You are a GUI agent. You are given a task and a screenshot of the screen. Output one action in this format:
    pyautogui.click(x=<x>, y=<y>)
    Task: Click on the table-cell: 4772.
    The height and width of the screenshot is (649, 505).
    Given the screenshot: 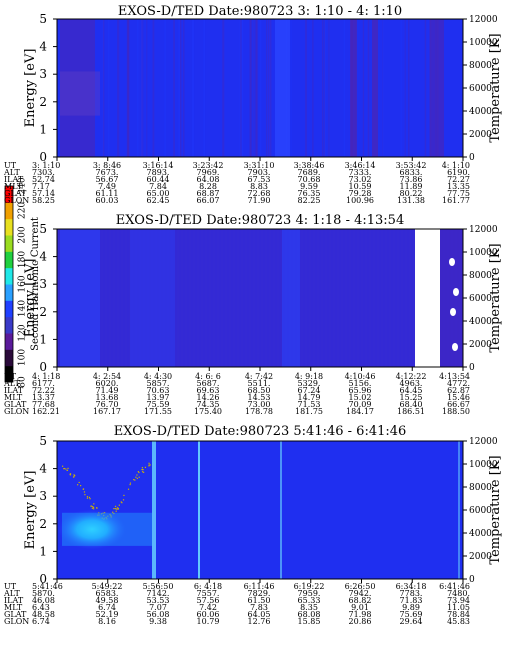 What is the action you would take?
    pyautogui.click(x=458, y=383)
    